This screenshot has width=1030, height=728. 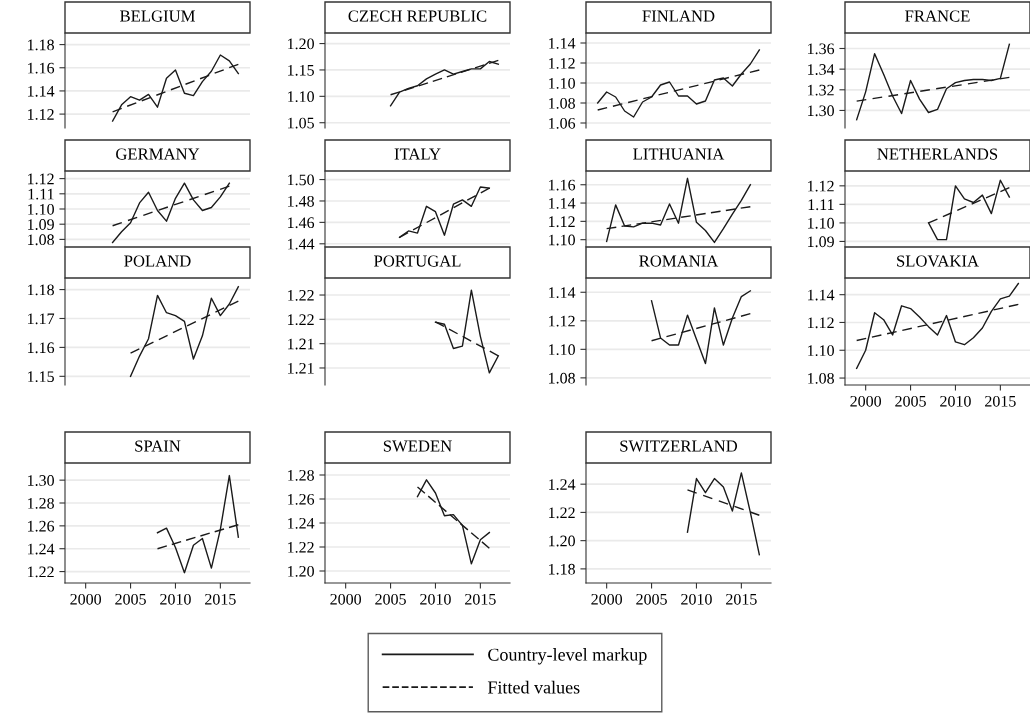 I want to click on chart-title: CZECH REPUBLIC, so click(x=417, y=16).